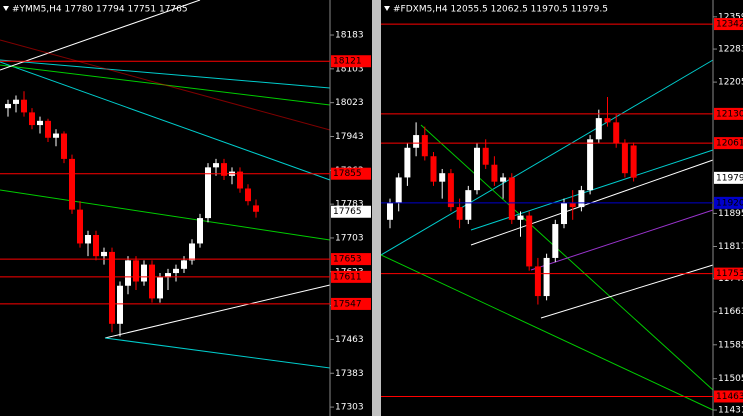 Image resolution: width=743 pixels, height=416 pixels. Describe the element at coordinates (729, 274) in the screenshot. I see `level-label: 11753` at that location.